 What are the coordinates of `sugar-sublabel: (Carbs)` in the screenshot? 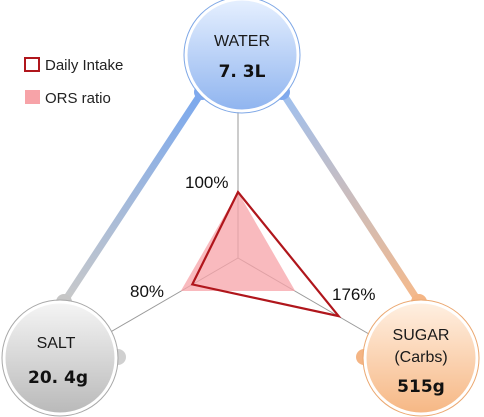 It's located at (420, 357).